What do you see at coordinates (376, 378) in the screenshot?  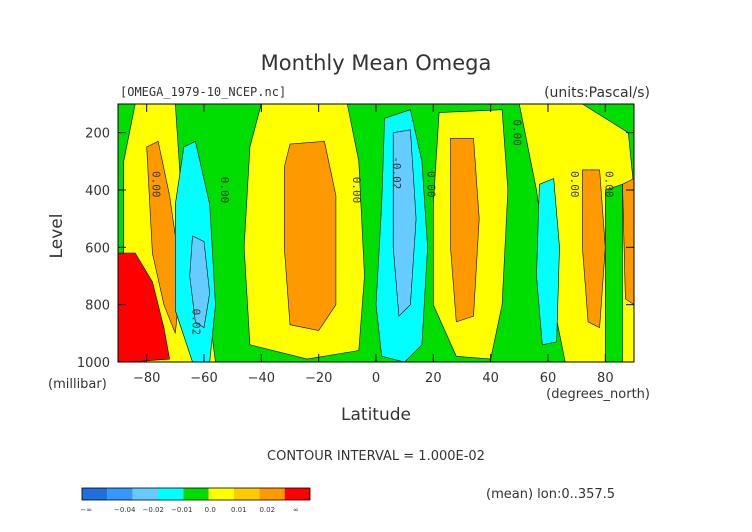 I see `x-tick-label: 0` at bounding box center [376, 378].